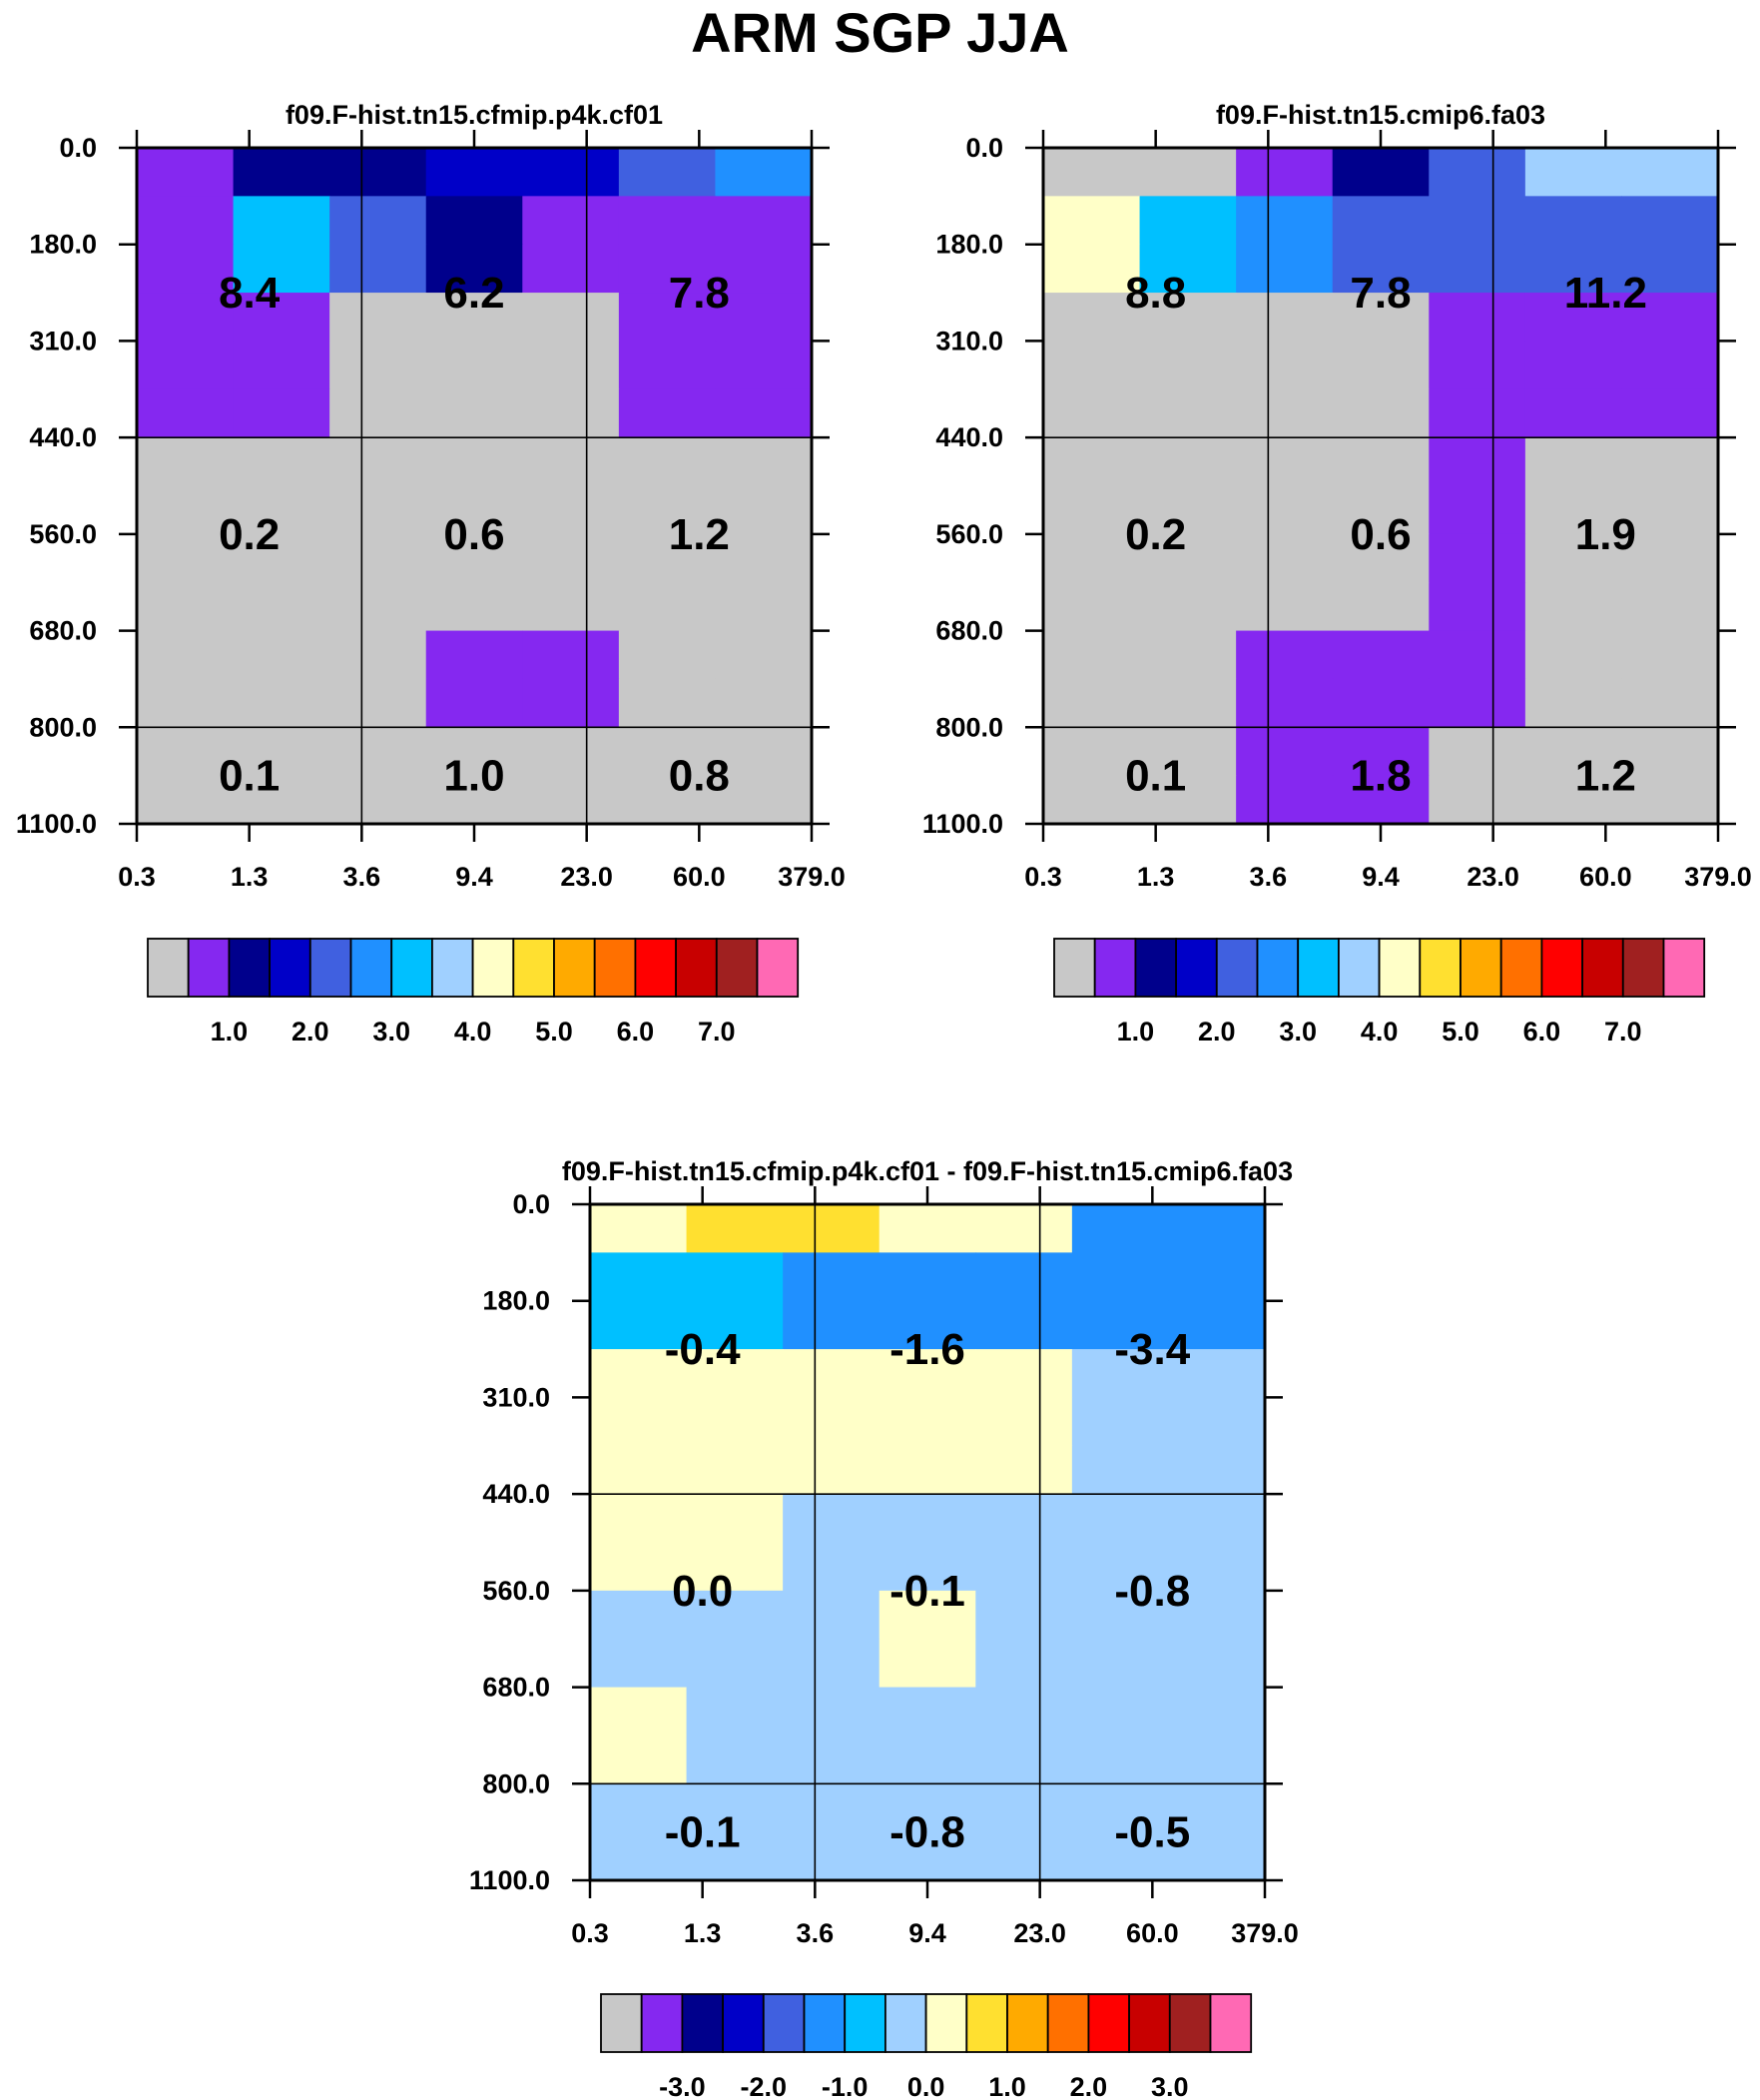 This screenshot has height=2100, width=1760. What do you see at coordinates (63, 245) in the screenshot?
I see `y-tick-label: 180.0` at bounding box center [63, 245].